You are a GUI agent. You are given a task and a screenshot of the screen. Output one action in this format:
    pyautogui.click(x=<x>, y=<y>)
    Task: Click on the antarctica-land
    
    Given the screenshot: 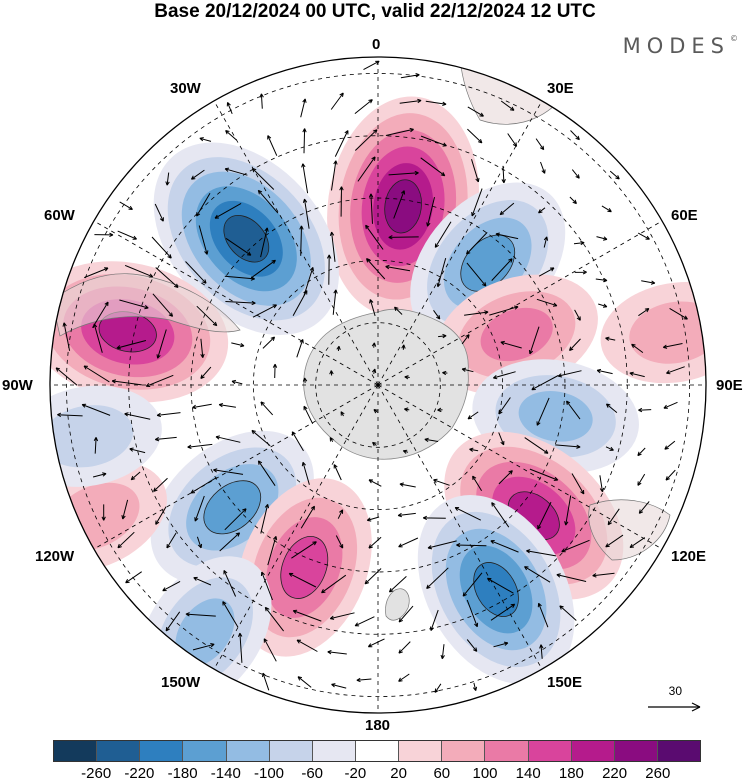 What is the action you would take?
    pyautogui.click(x=386, y=384)
    